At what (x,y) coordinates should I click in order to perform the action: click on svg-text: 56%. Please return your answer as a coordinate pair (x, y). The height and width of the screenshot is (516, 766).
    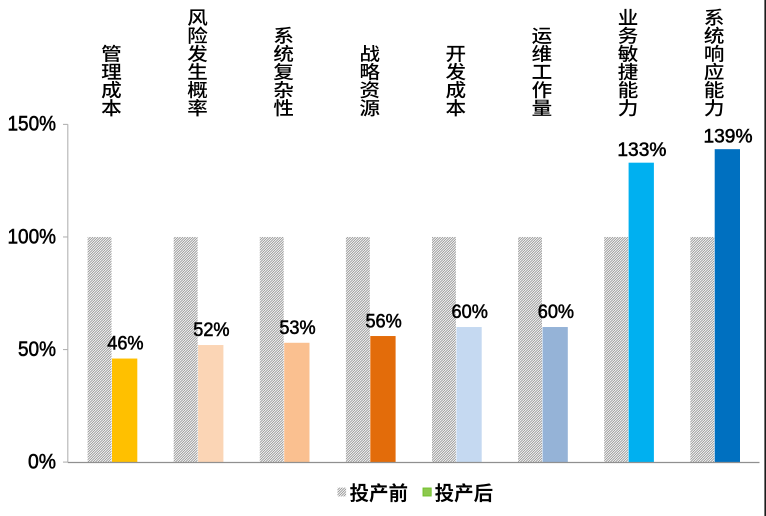
    Looking at the image, I should click on (383, 322).